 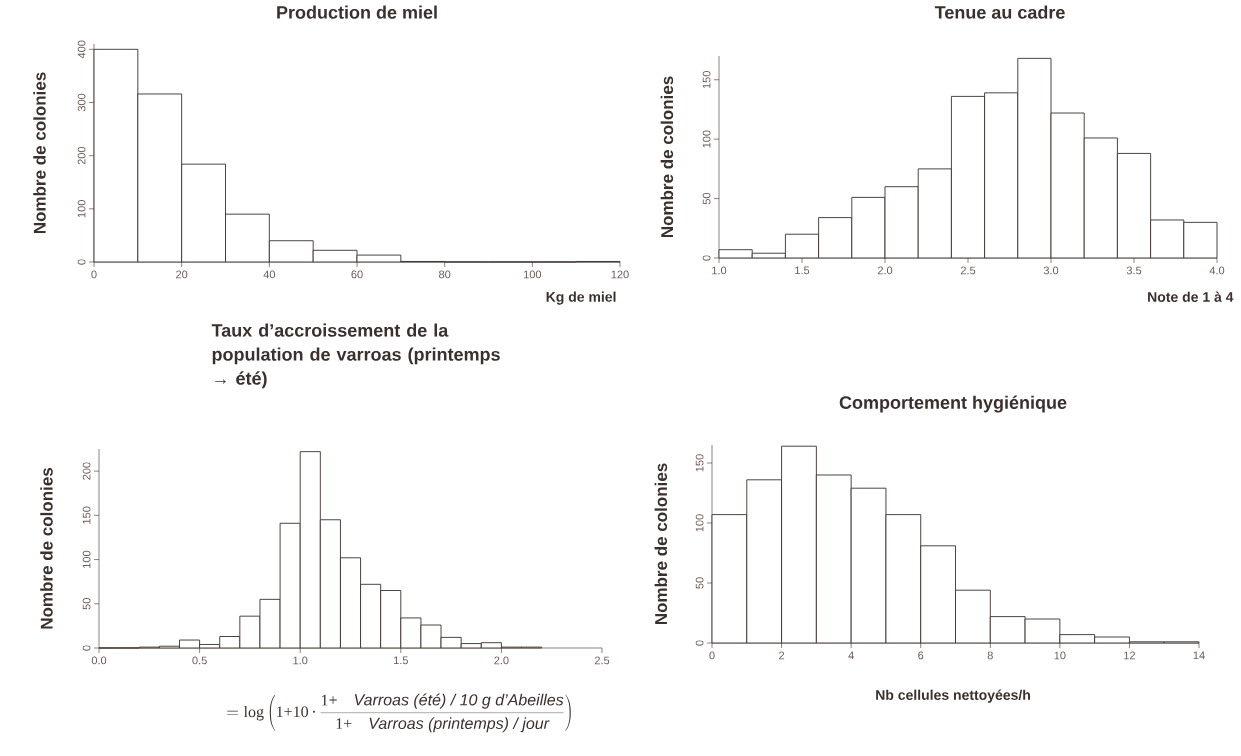 What do you see at coordinates (1060, 655) in the screenshot?
I see `x-tick-label: 10` at bounding box center [1060, 655].